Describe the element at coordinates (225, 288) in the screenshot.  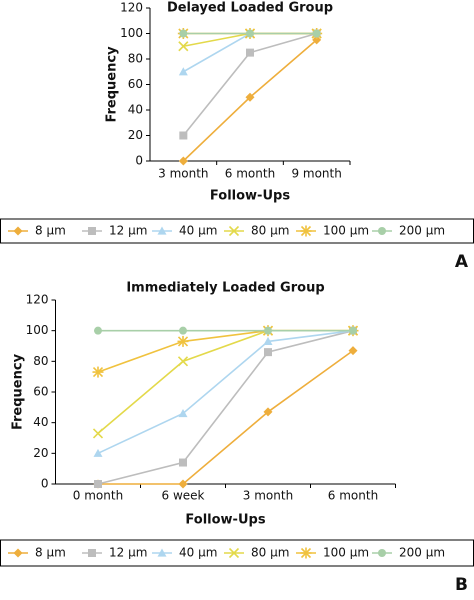
I see `chart-title: Immediately Loaded Group` at that location.